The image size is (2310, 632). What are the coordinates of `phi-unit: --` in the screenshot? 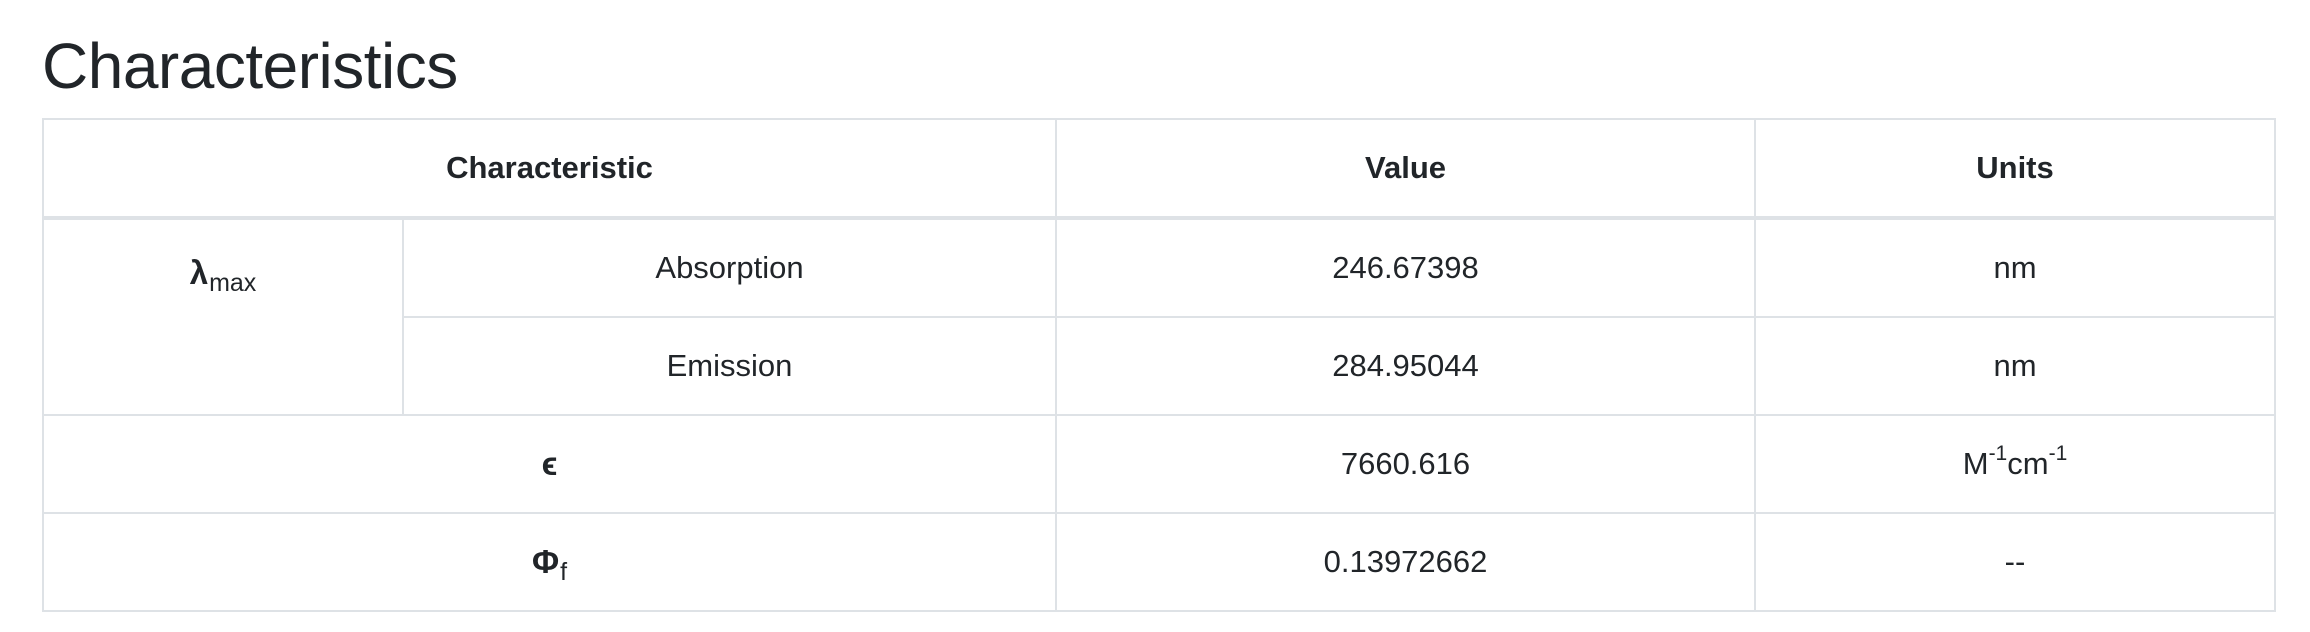 It's located at (2015, 562).